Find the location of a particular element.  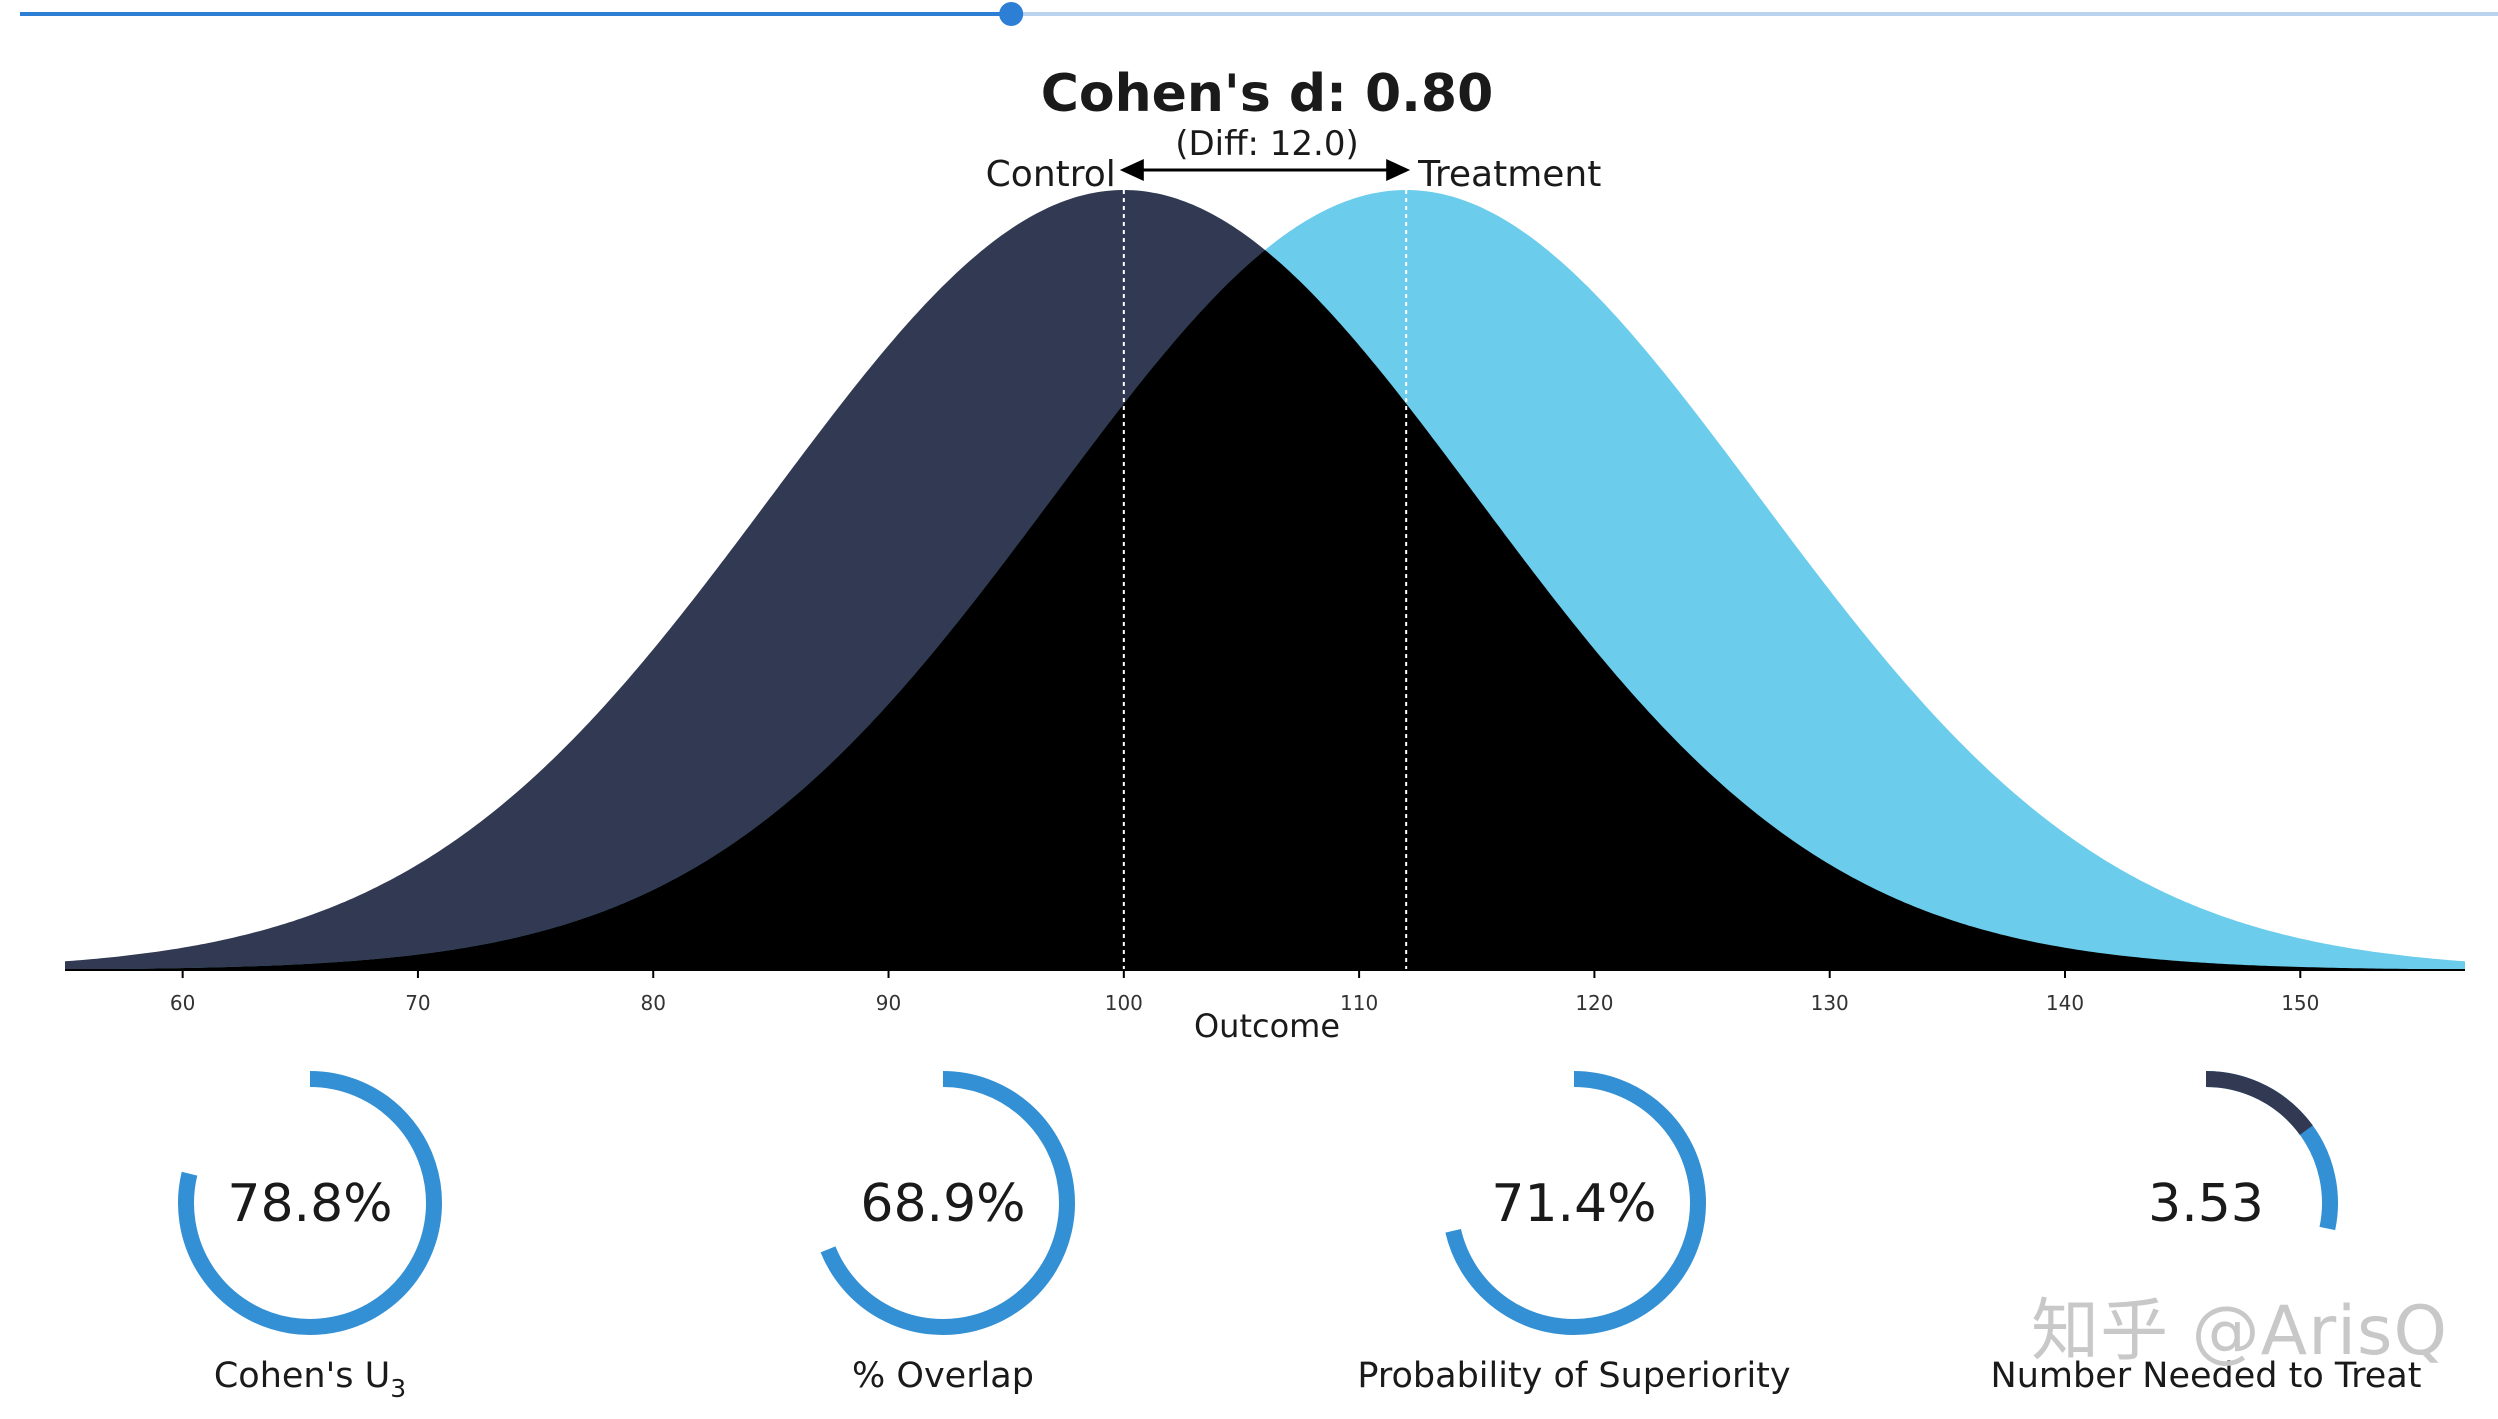

x-axis: 60 70 80 90 100 110 120 130 140 150 is located at coordinates (1265, 992).